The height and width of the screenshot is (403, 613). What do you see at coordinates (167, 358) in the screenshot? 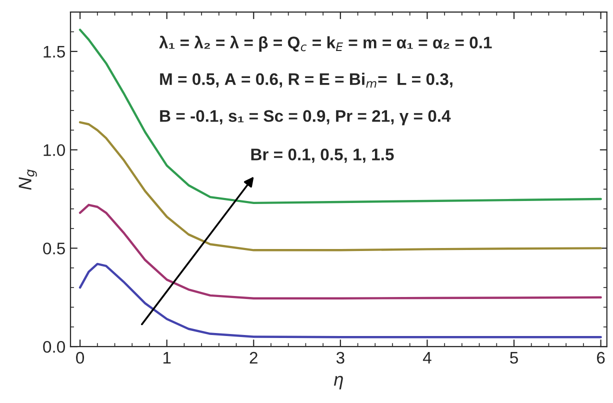
I see `x-tick-label: 1` at bounding box center [167, 358].